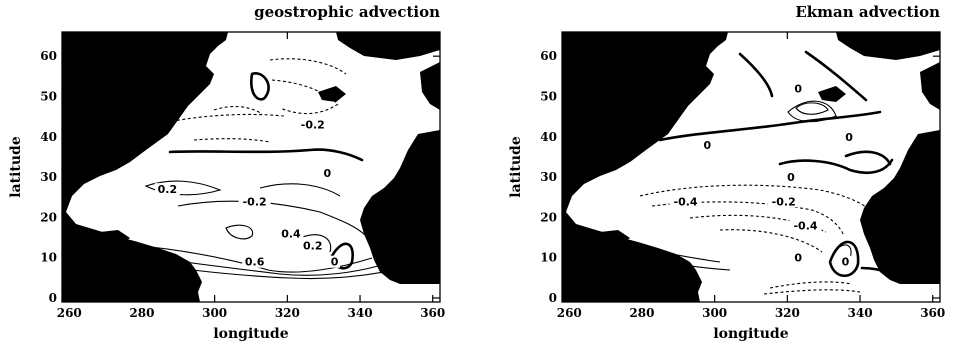 Image resolution: width=971 pixels, height=354 pixels. I want to click on y-tick-label: 40, so click(548, 137).